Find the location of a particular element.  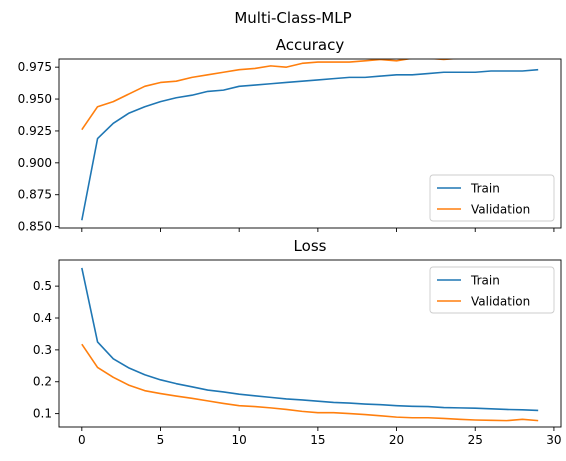

accuracy-legend-label-train: Train is located at coordinates (485, 189).